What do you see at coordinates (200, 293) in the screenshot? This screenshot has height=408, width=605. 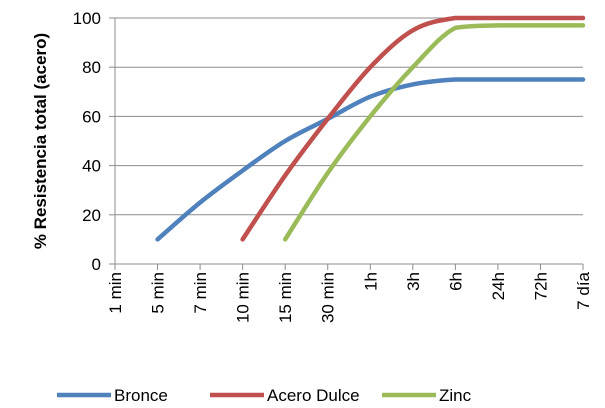 I see `x-tick-label: 7 min` at bounding box center [200, 293].